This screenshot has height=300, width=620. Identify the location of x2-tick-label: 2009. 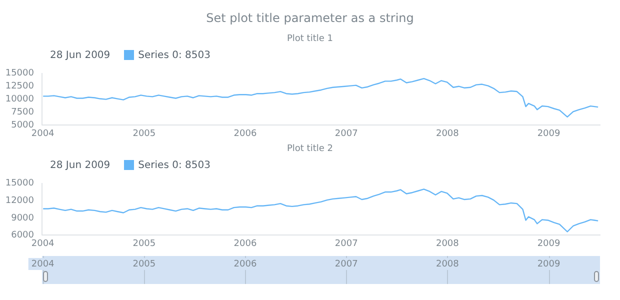
(548, 265).